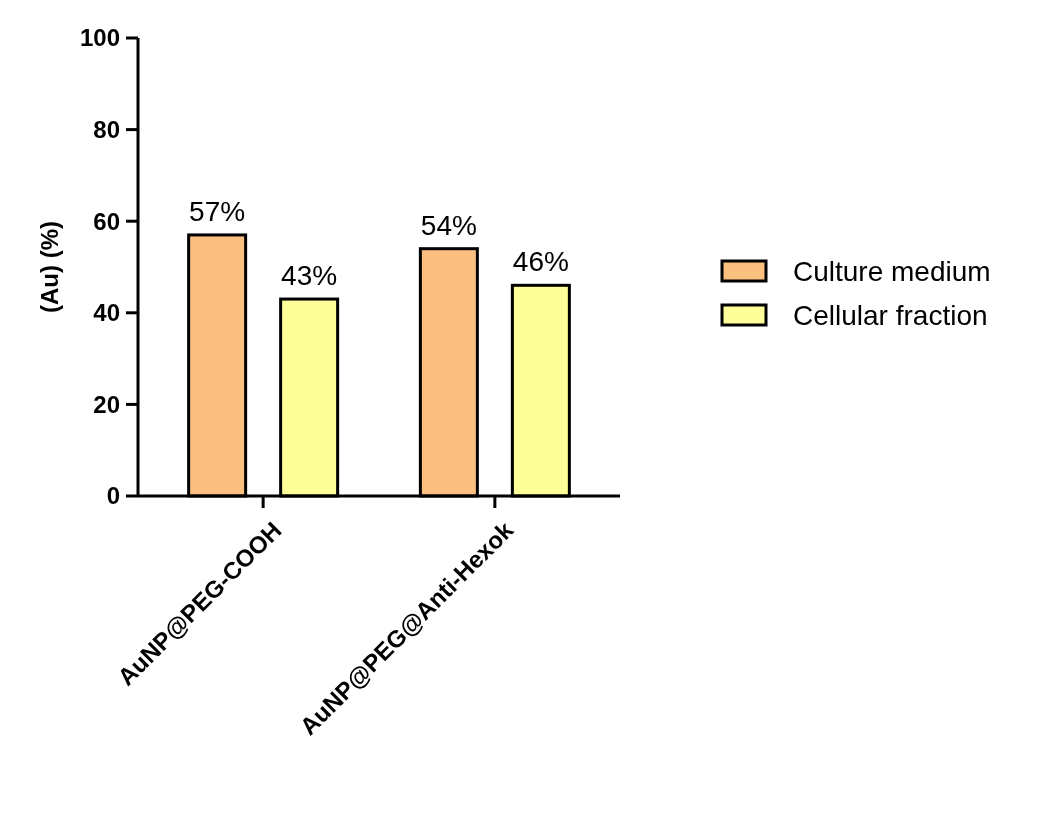  What do you see at coordinates (99, 38) in the screenshot?
I see `y-tick-label: 100` at bounding box center [99, 38].